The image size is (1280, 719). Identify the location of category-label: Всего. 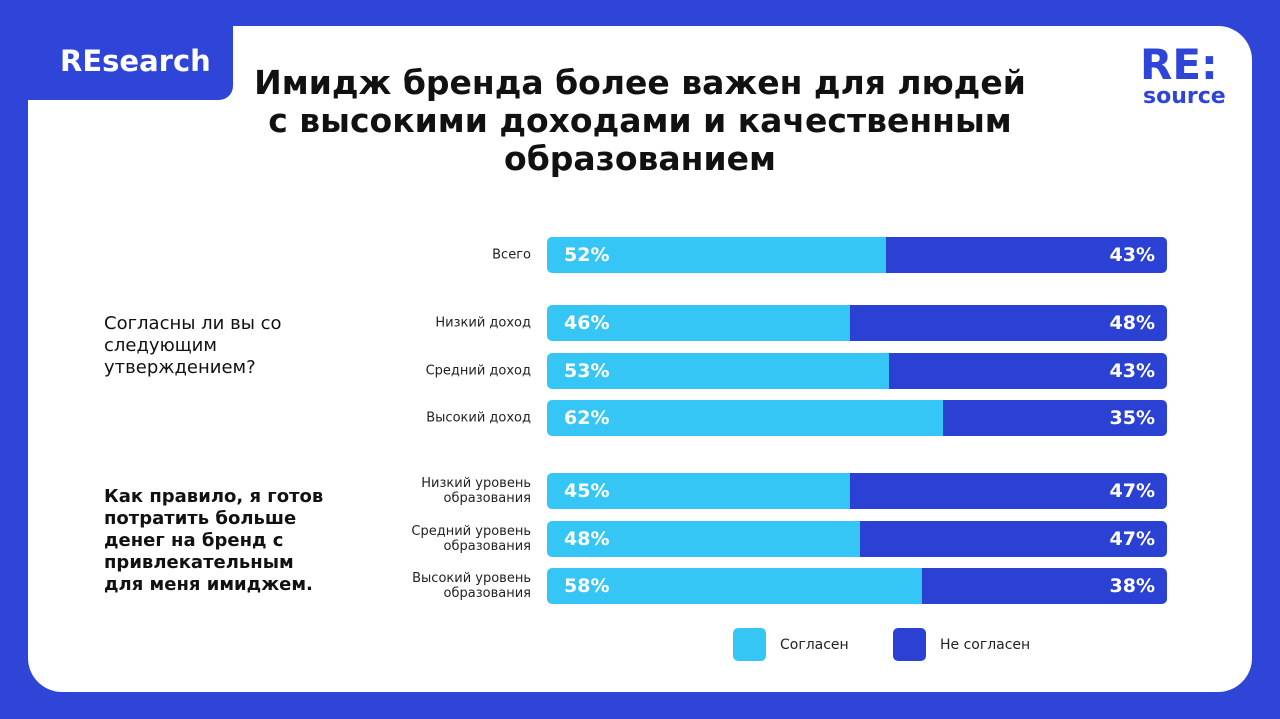
(511, 255).